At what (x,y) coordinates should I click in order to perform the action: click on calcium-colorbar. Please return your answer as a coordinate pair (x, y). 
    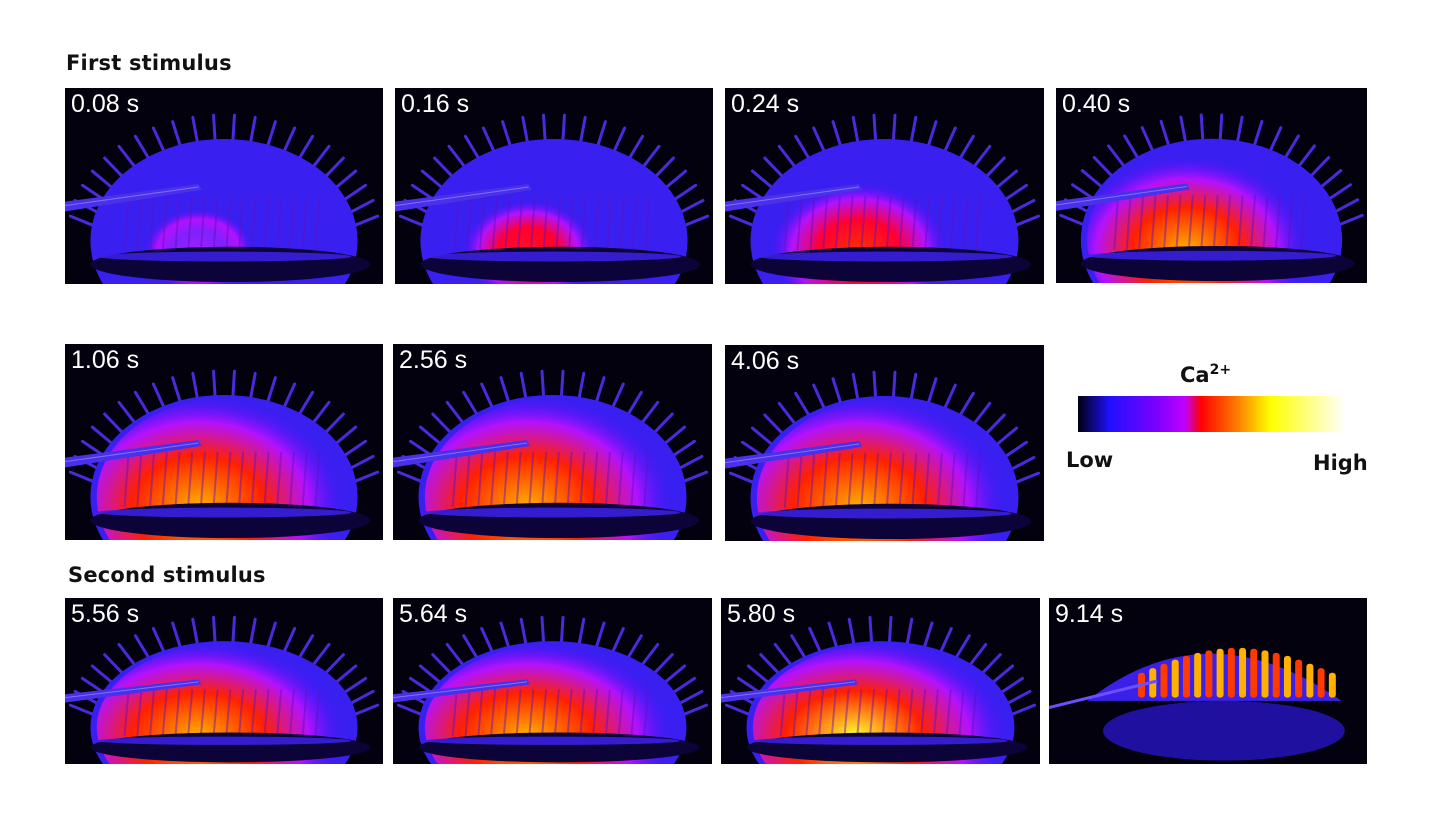
    Looking at the image, I should click on (1211, 414).